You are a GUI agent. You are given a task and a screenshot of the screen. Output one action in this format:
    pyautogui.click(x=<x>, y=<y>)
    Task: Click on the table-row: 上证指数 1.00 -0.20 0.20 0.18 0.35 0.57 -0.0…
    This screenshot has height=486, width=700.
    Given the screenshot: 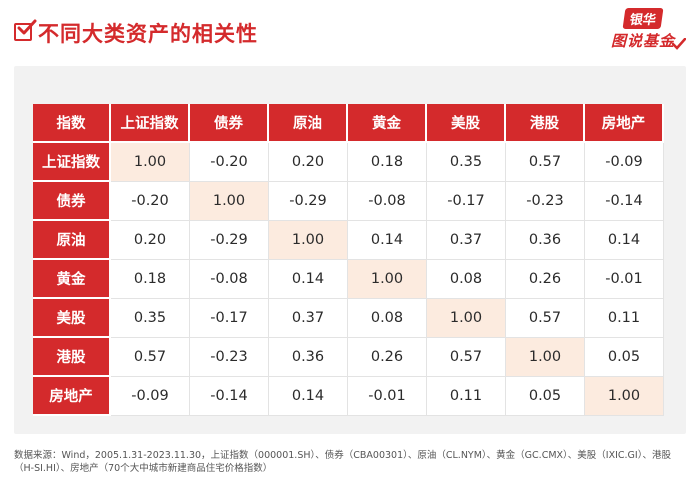 What is the action you would take?
    pyautogui.click(x=348, y=162)
    